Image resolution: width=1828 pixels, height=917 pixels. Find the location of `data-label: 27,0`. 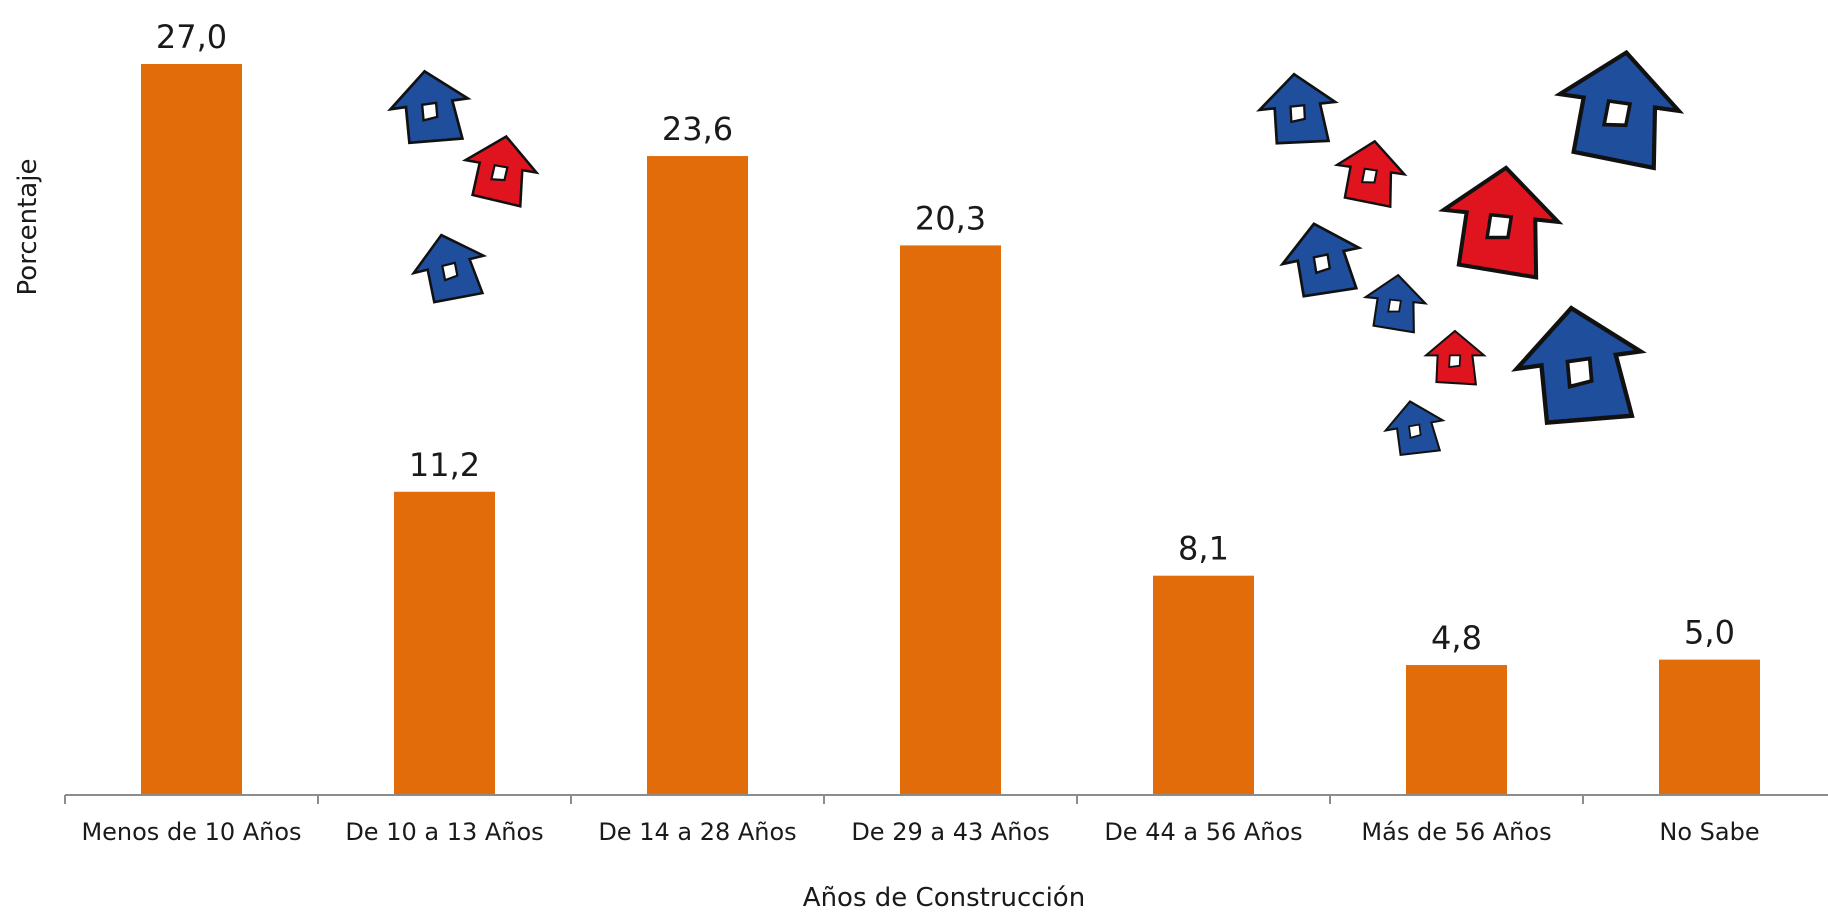

data-label: 27,0 is located at coordinates (191, 37).